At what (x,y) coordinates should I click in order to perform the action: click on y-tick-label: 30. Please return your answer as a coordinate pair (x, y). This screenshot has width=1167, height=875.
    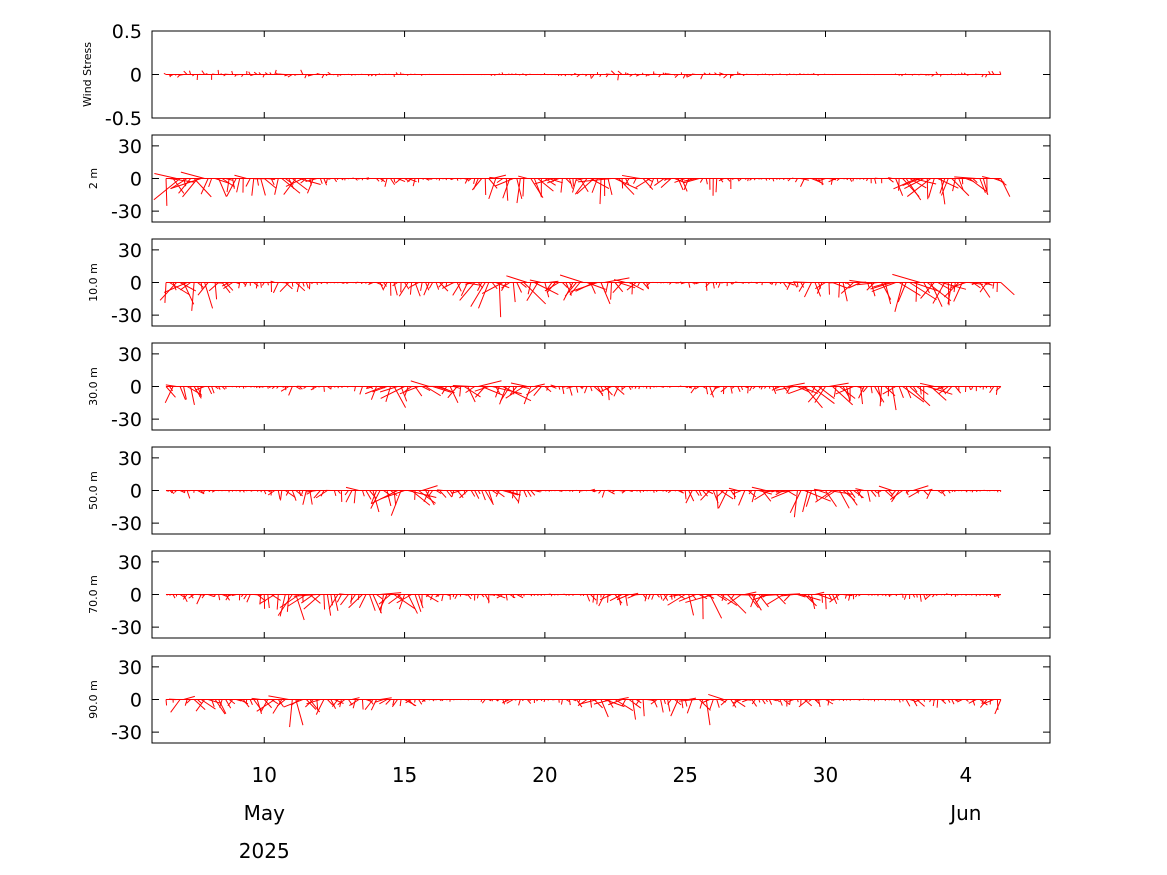
    Looking at the image, I should click on (130, 668).